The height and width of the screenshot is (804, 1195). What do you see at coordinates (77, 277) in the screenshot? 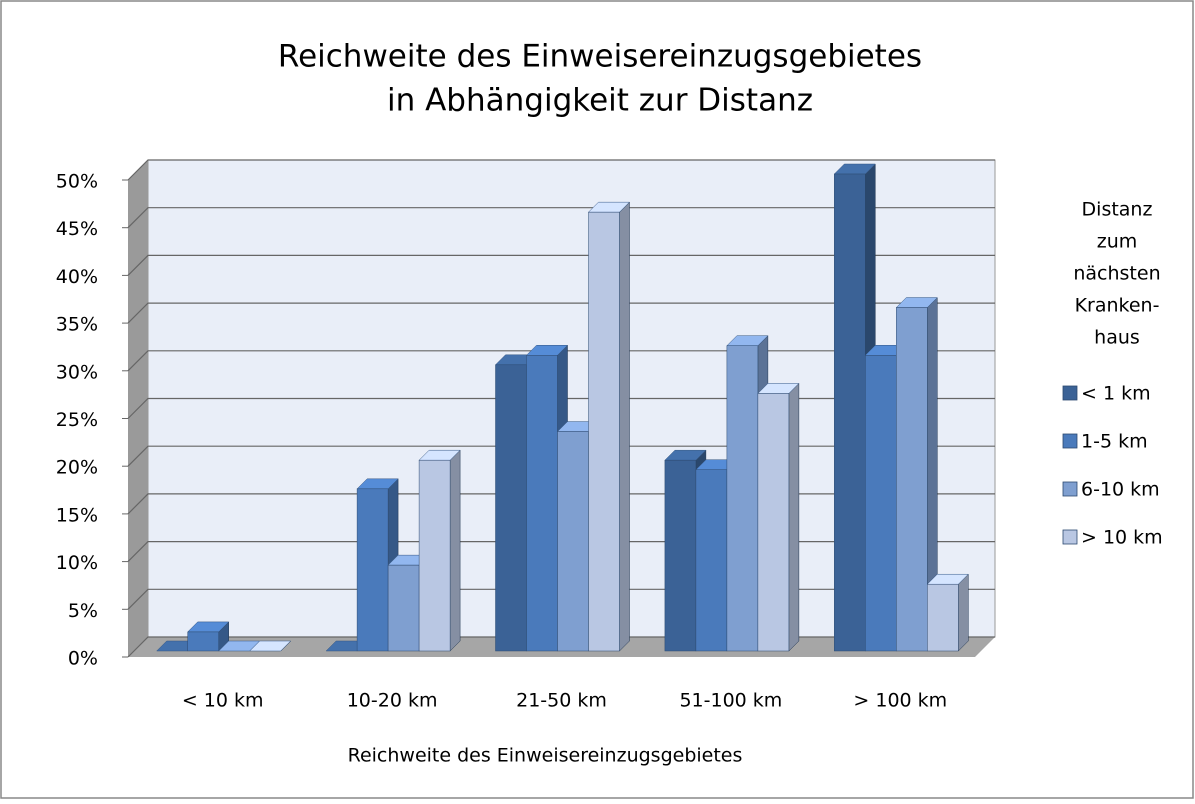
I see `y-tick-label: 40%` at bounding box center [77, 277].